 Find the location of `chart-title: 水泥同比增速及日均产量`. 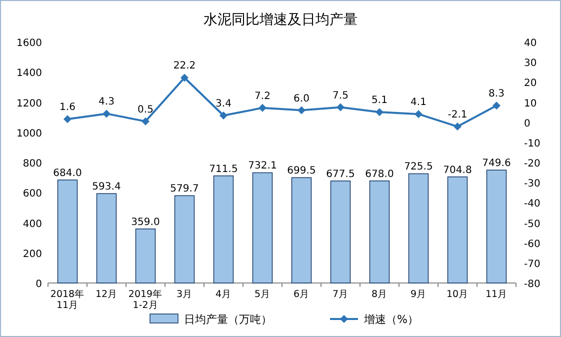

chart-title: 水泥同比增速及日均产量 is located at coordinates (281, 20).